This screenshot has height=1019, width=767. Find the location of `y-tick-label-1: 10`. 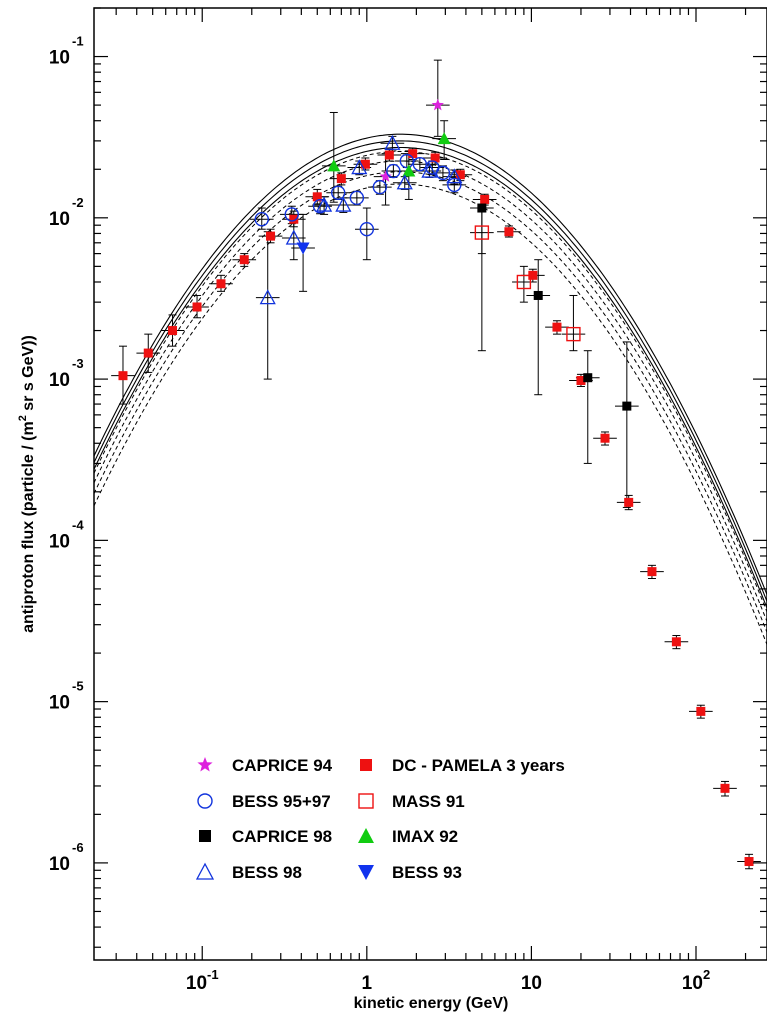

y-tick-label-1: 10 is located at coordinates (59, 703).